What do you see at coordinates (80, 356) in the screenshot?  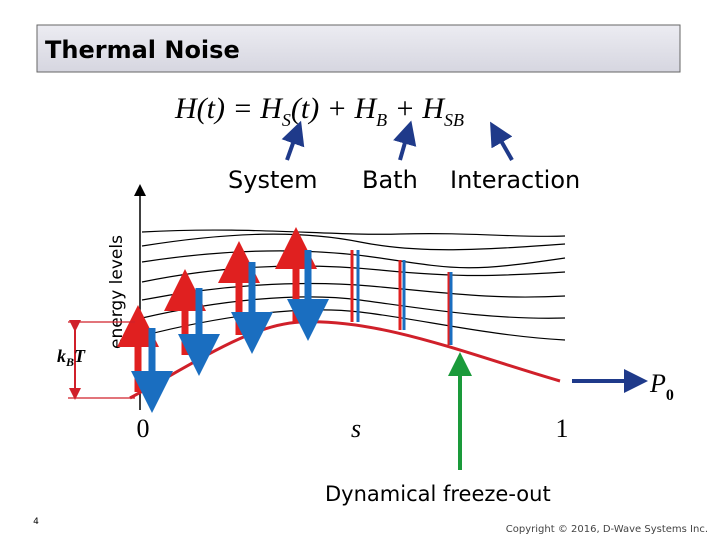 I see `kbt-t: T` at bounding box center [80, 356].